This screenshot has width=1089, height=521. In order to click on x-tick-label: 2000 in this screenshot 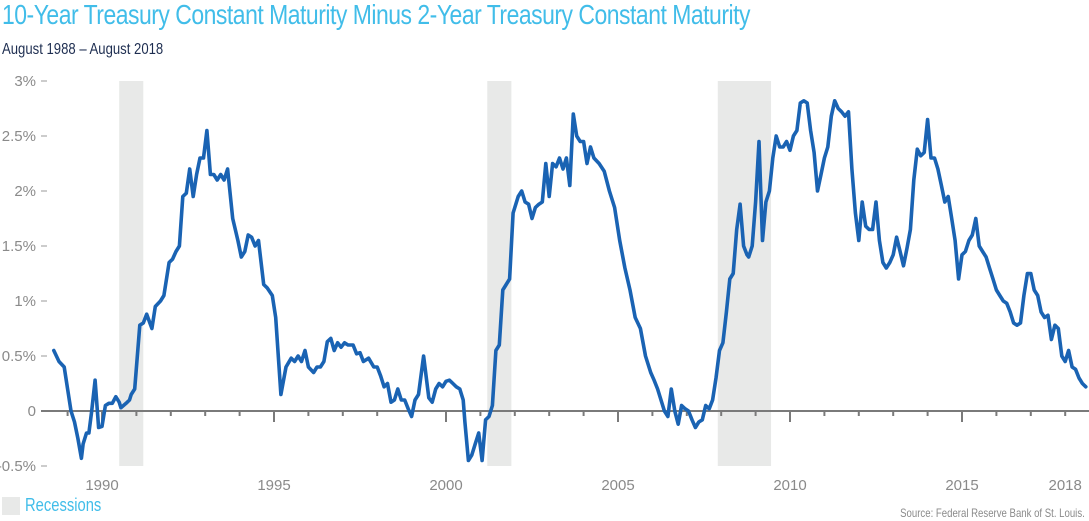, I will do `click(445, 485)`.